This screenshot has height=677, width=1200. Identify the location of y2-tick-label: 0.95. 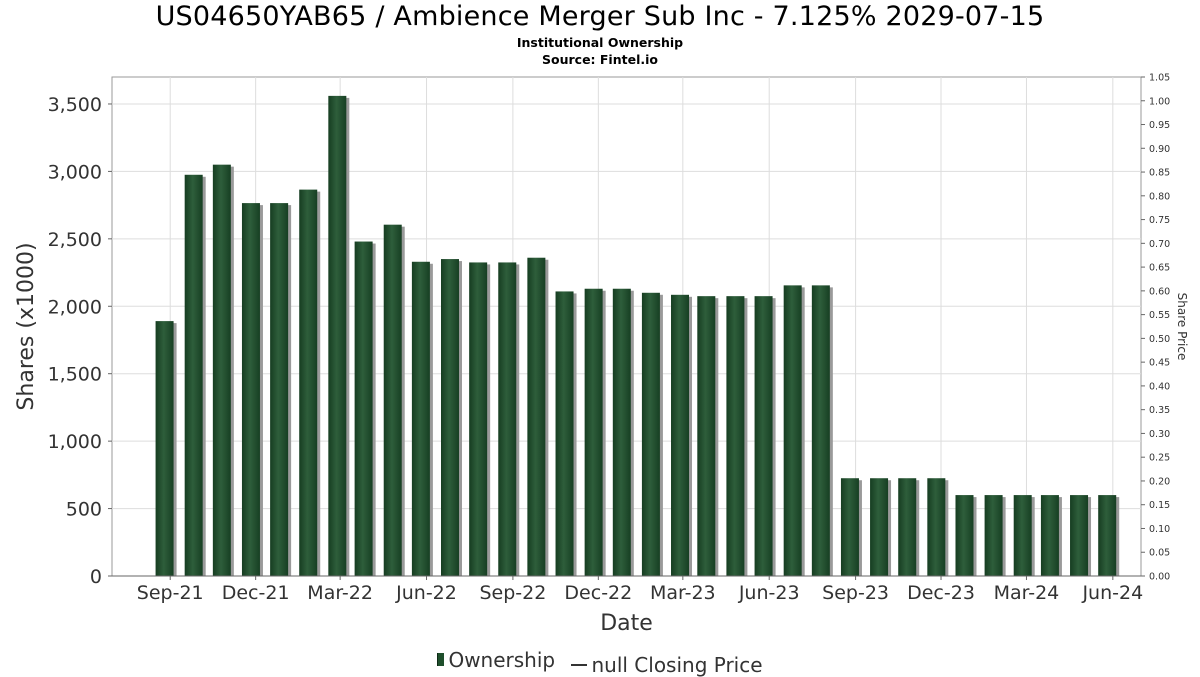
(1159, 125).